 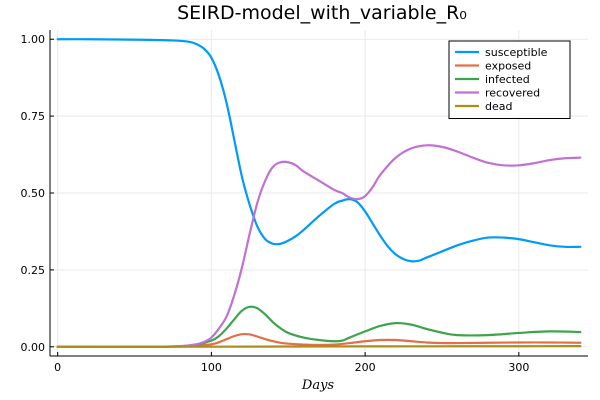 What do you see at coordinates (57, 367) in the screenshot?
I see `x-tick-label: 0` at bounding box center [57, 367].